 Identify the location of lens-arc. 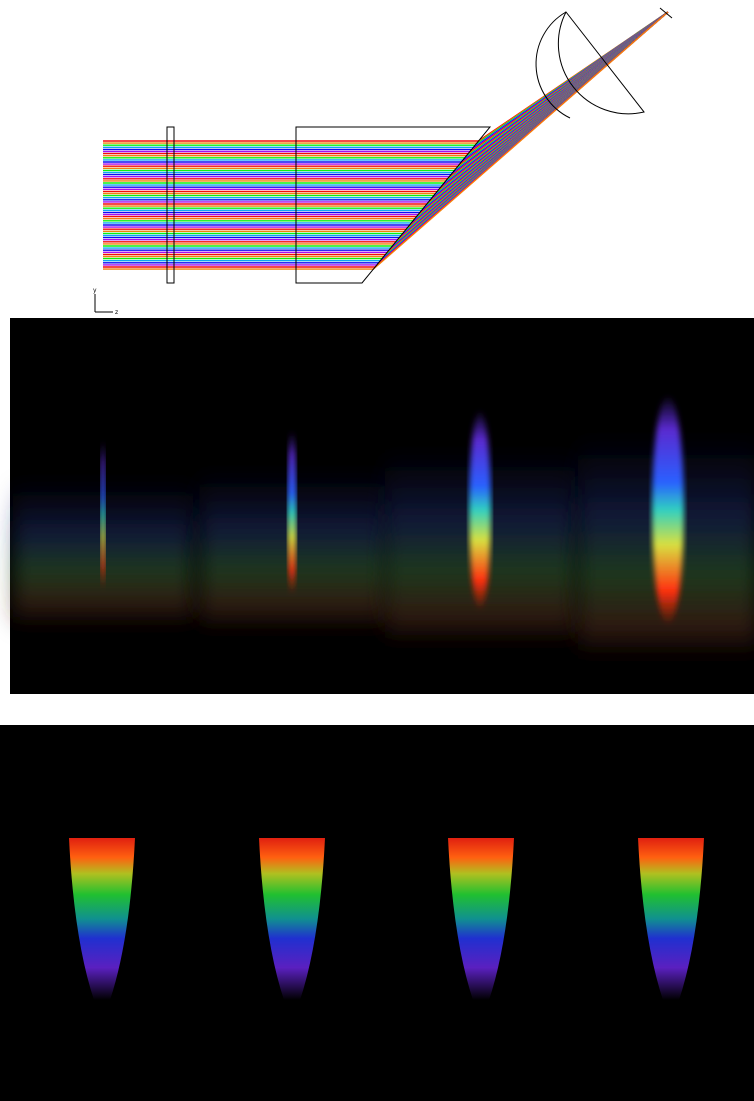
(553, 65).